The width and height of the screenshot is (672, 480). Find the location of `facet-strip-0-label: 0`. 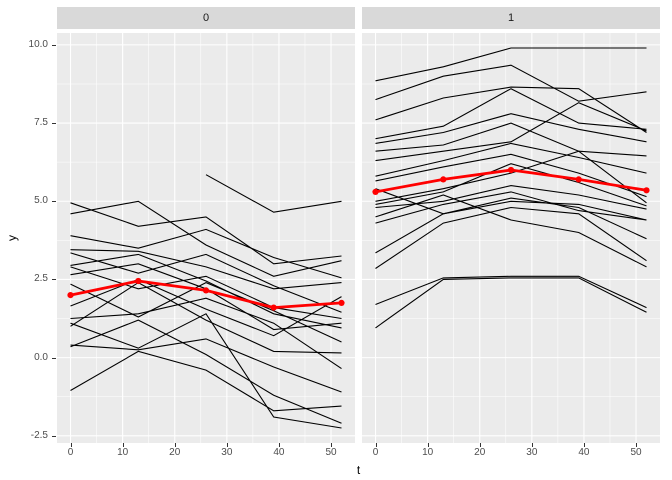

facet-strip-0-label: 0 is located at coordinates (206, 18).